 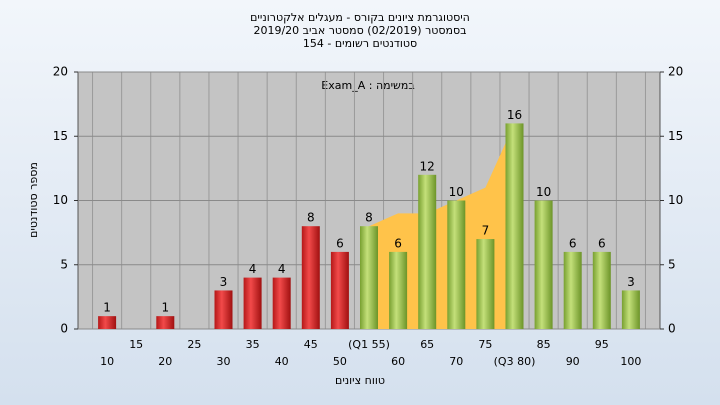 I want to click on chart-subtitle: בסמסטר (02/2019) סמסטר אביב 2019/20, so click(x=359, y=30).